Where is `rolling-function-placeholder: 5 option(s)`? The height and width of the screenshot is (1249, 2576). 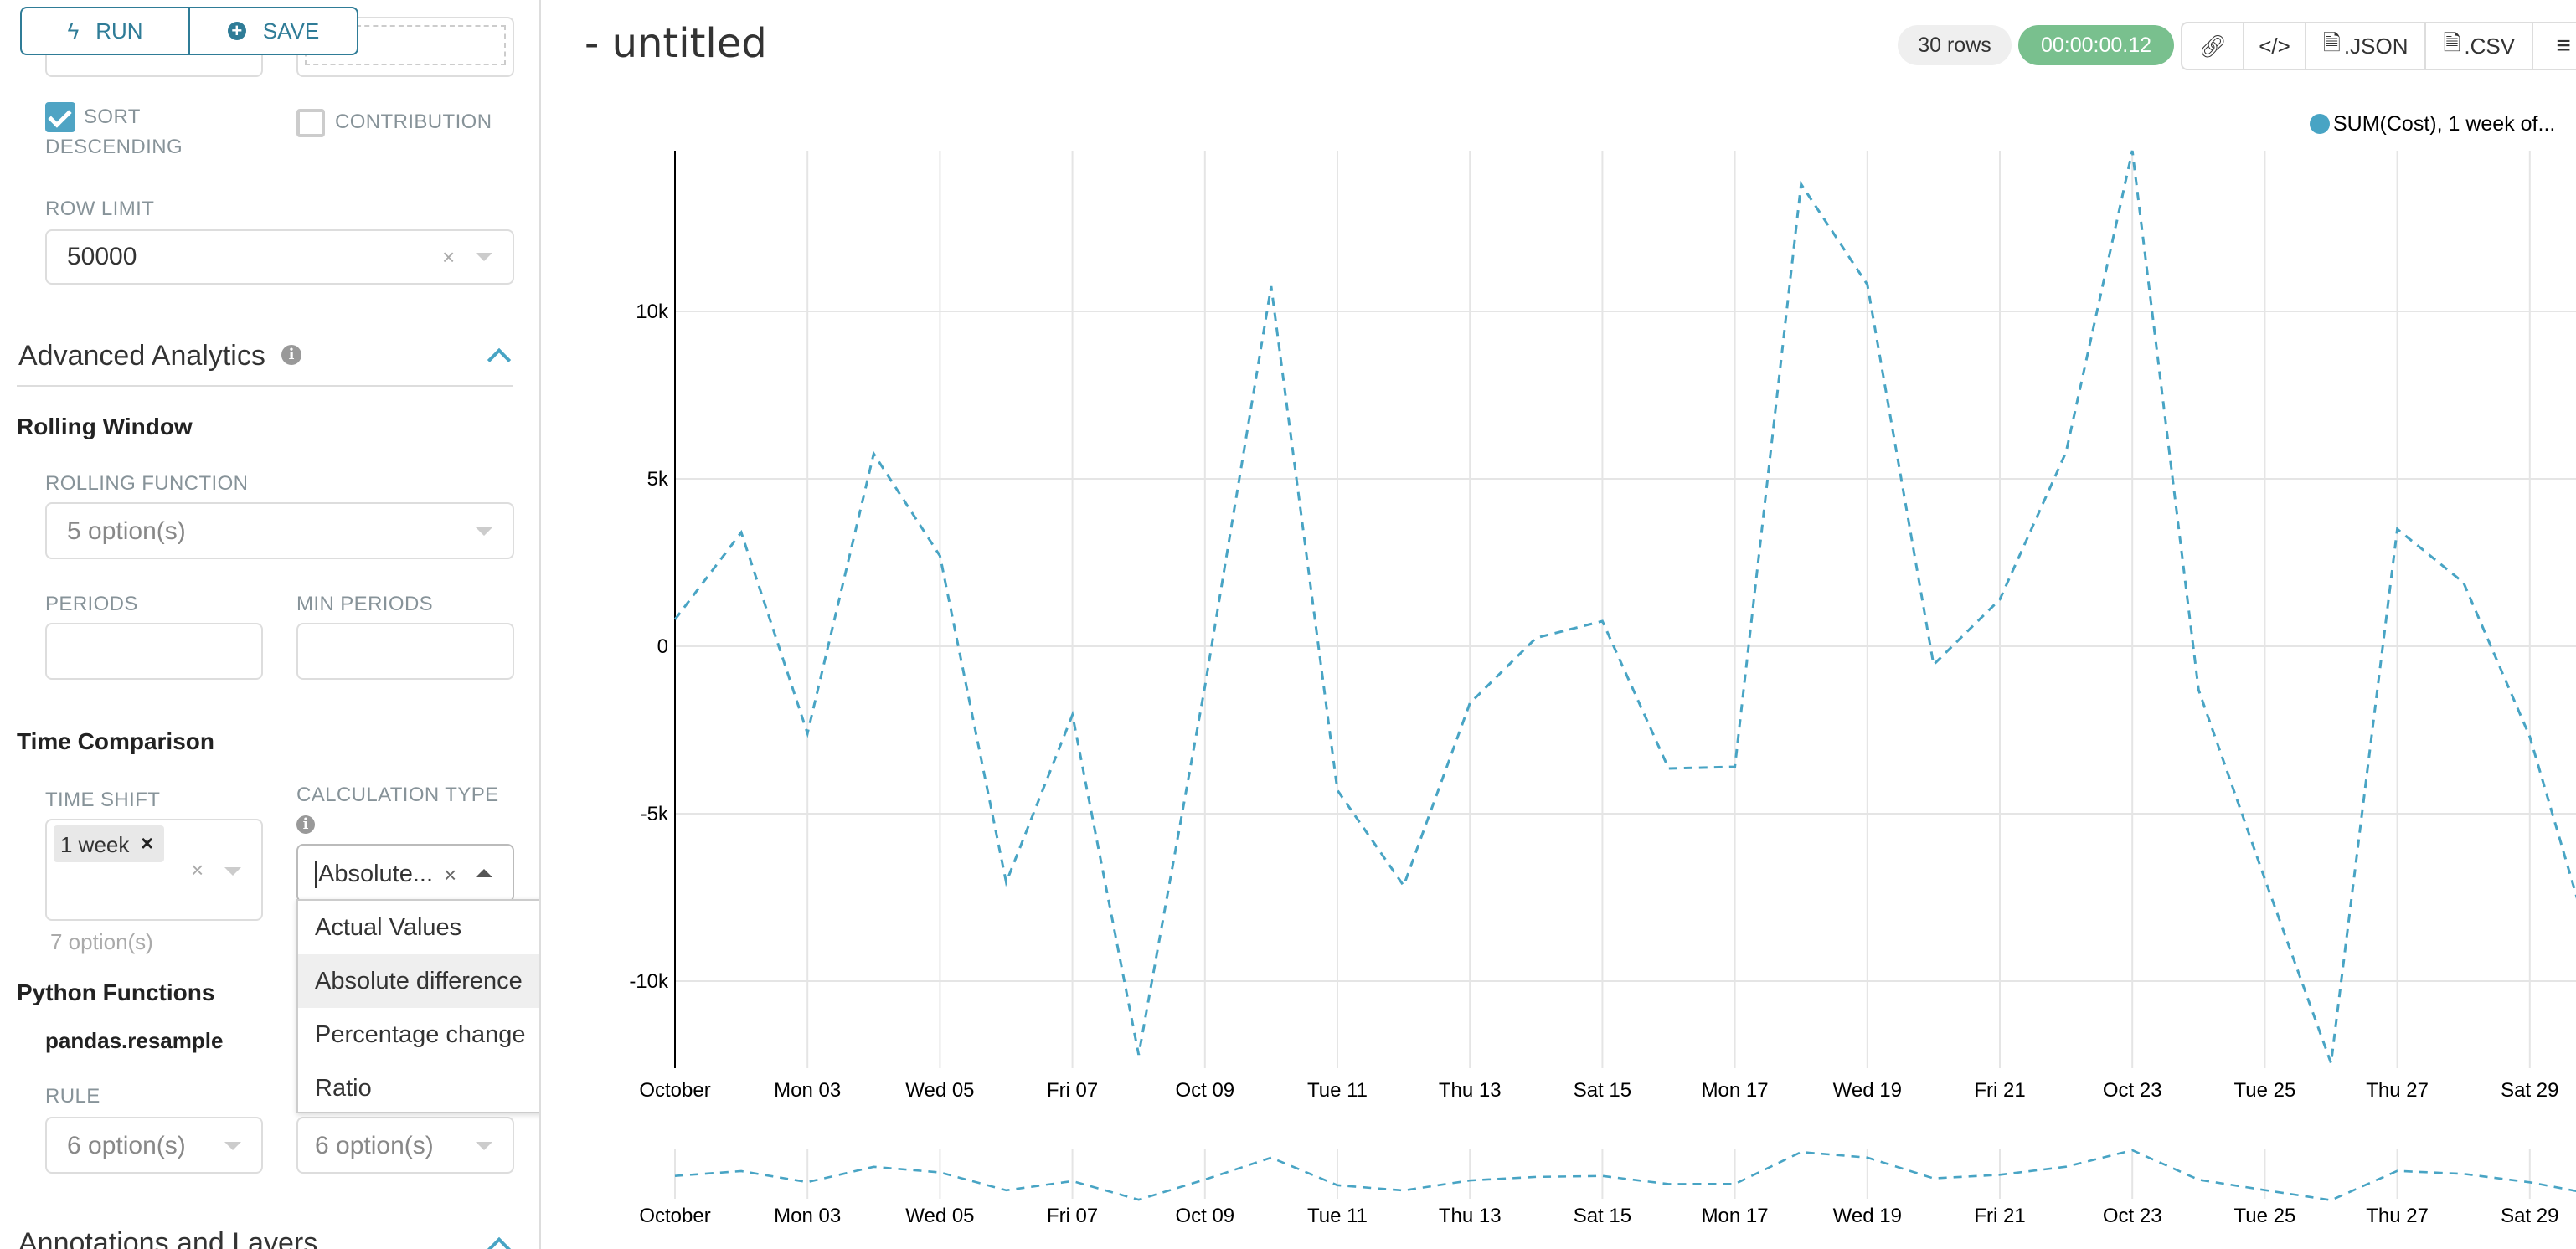
rolling-function-placeholder: 5 option(s) is located at coordinates (126, 531).